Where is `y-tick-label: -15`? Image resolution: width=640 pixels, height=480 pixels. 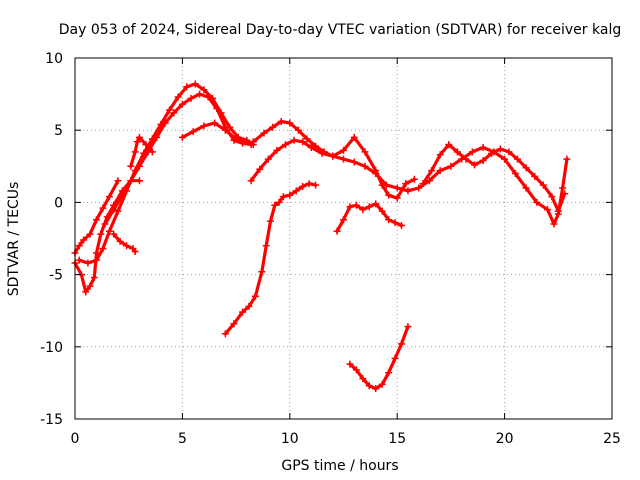
y-tick-label: -15 is located at coordinates (51, 420).